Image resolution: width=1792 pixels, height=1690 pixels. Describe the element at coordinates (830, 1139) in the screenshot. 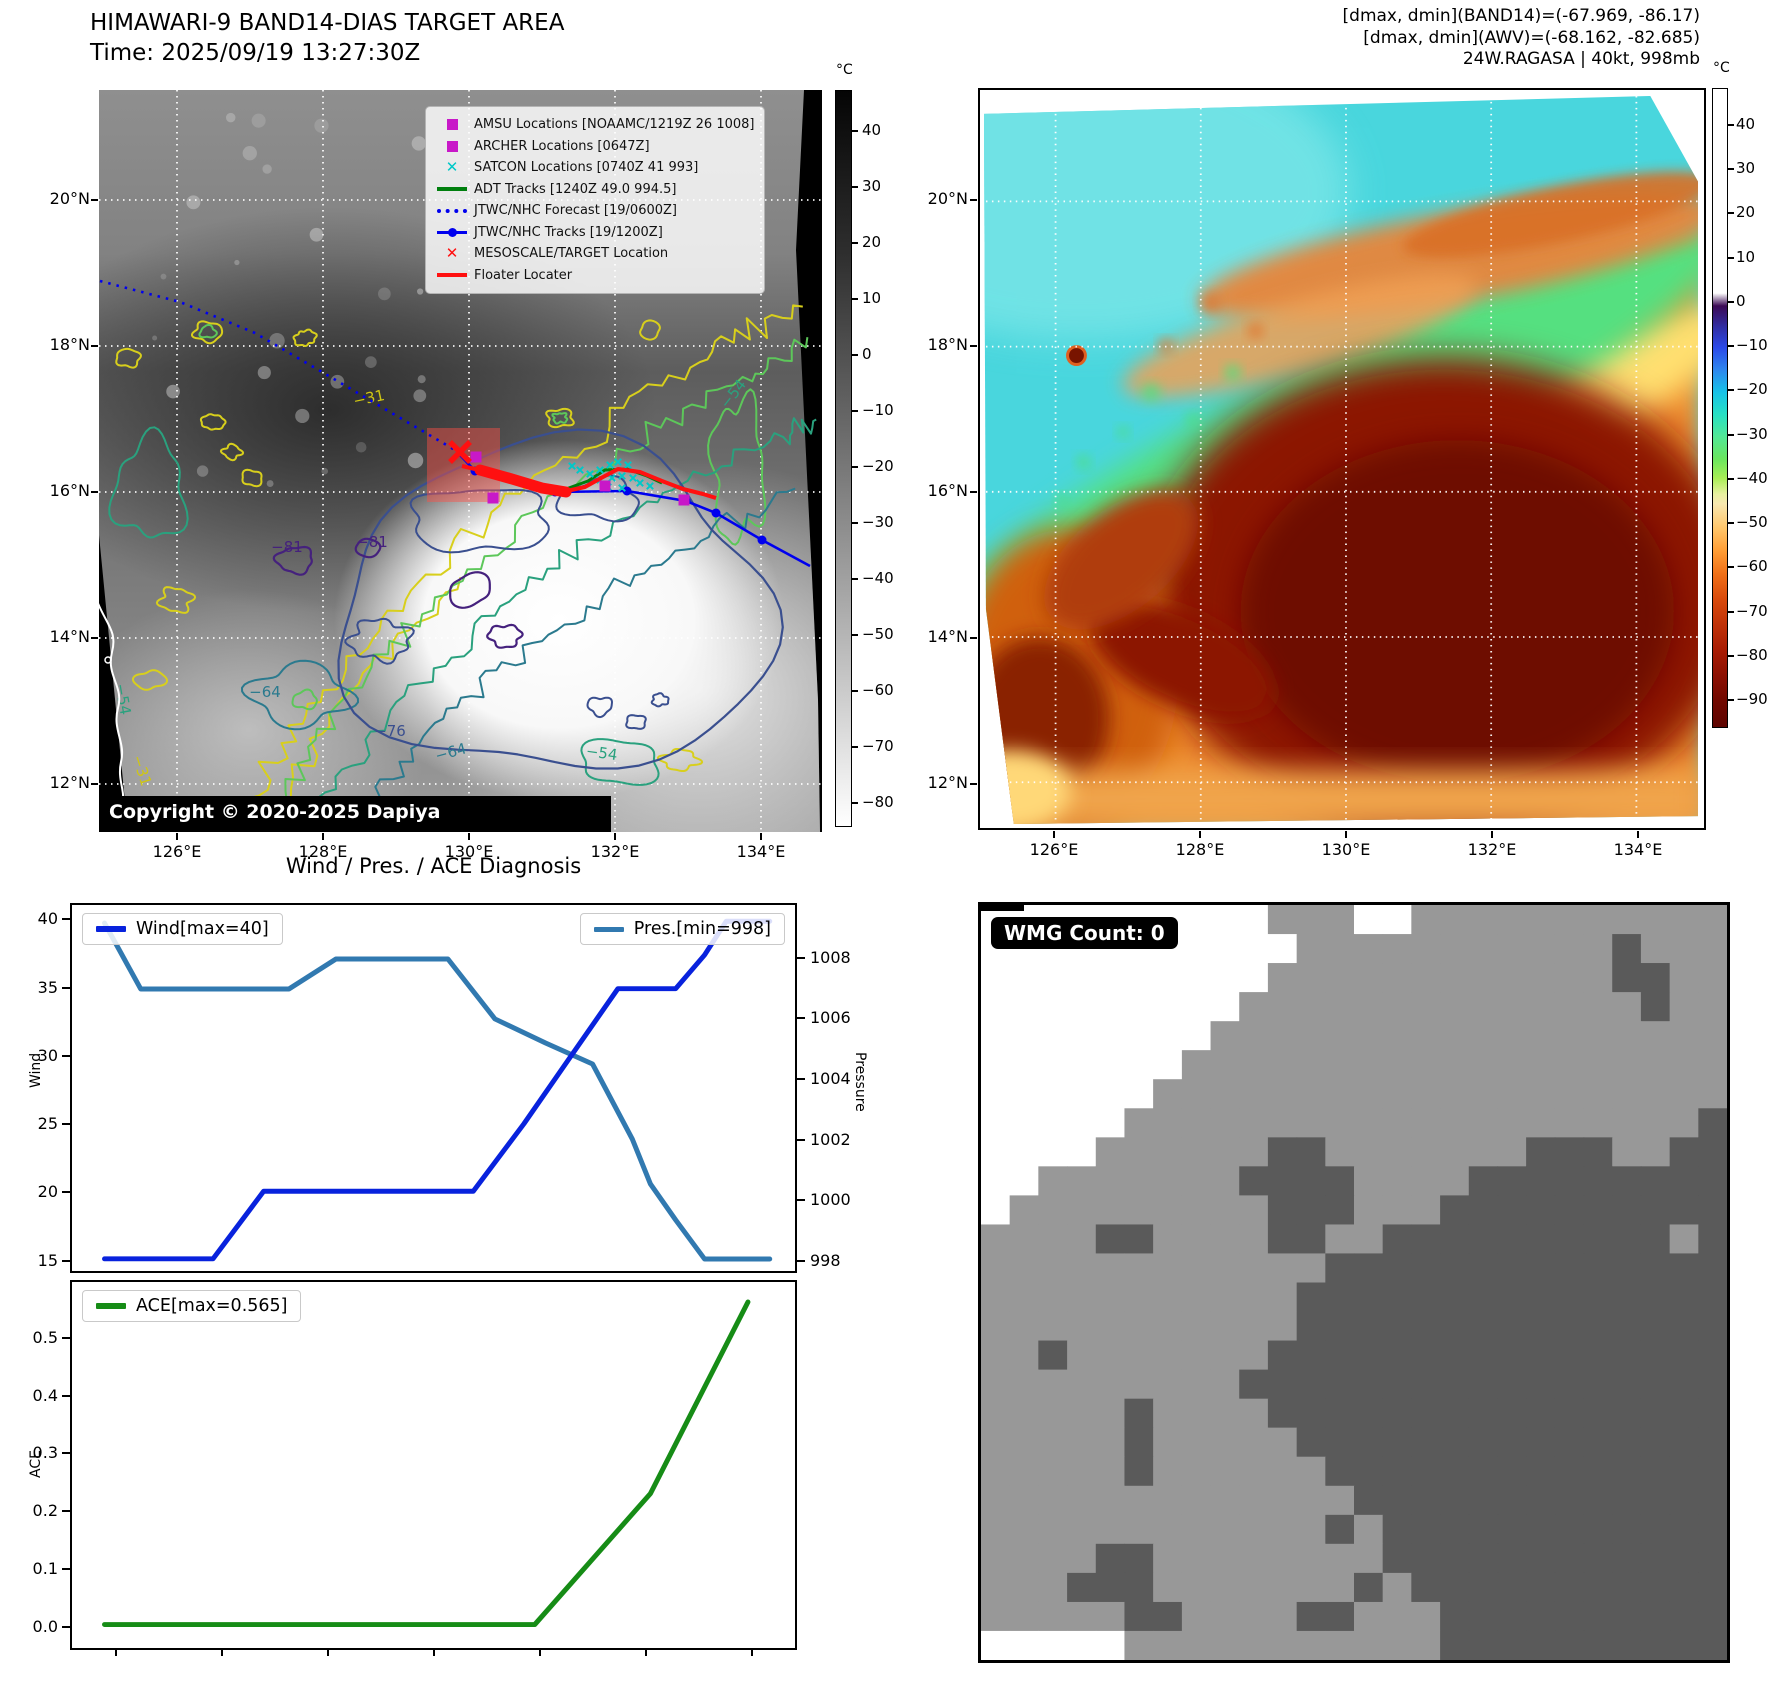

I see `y-tick-label: 1002` at that location.